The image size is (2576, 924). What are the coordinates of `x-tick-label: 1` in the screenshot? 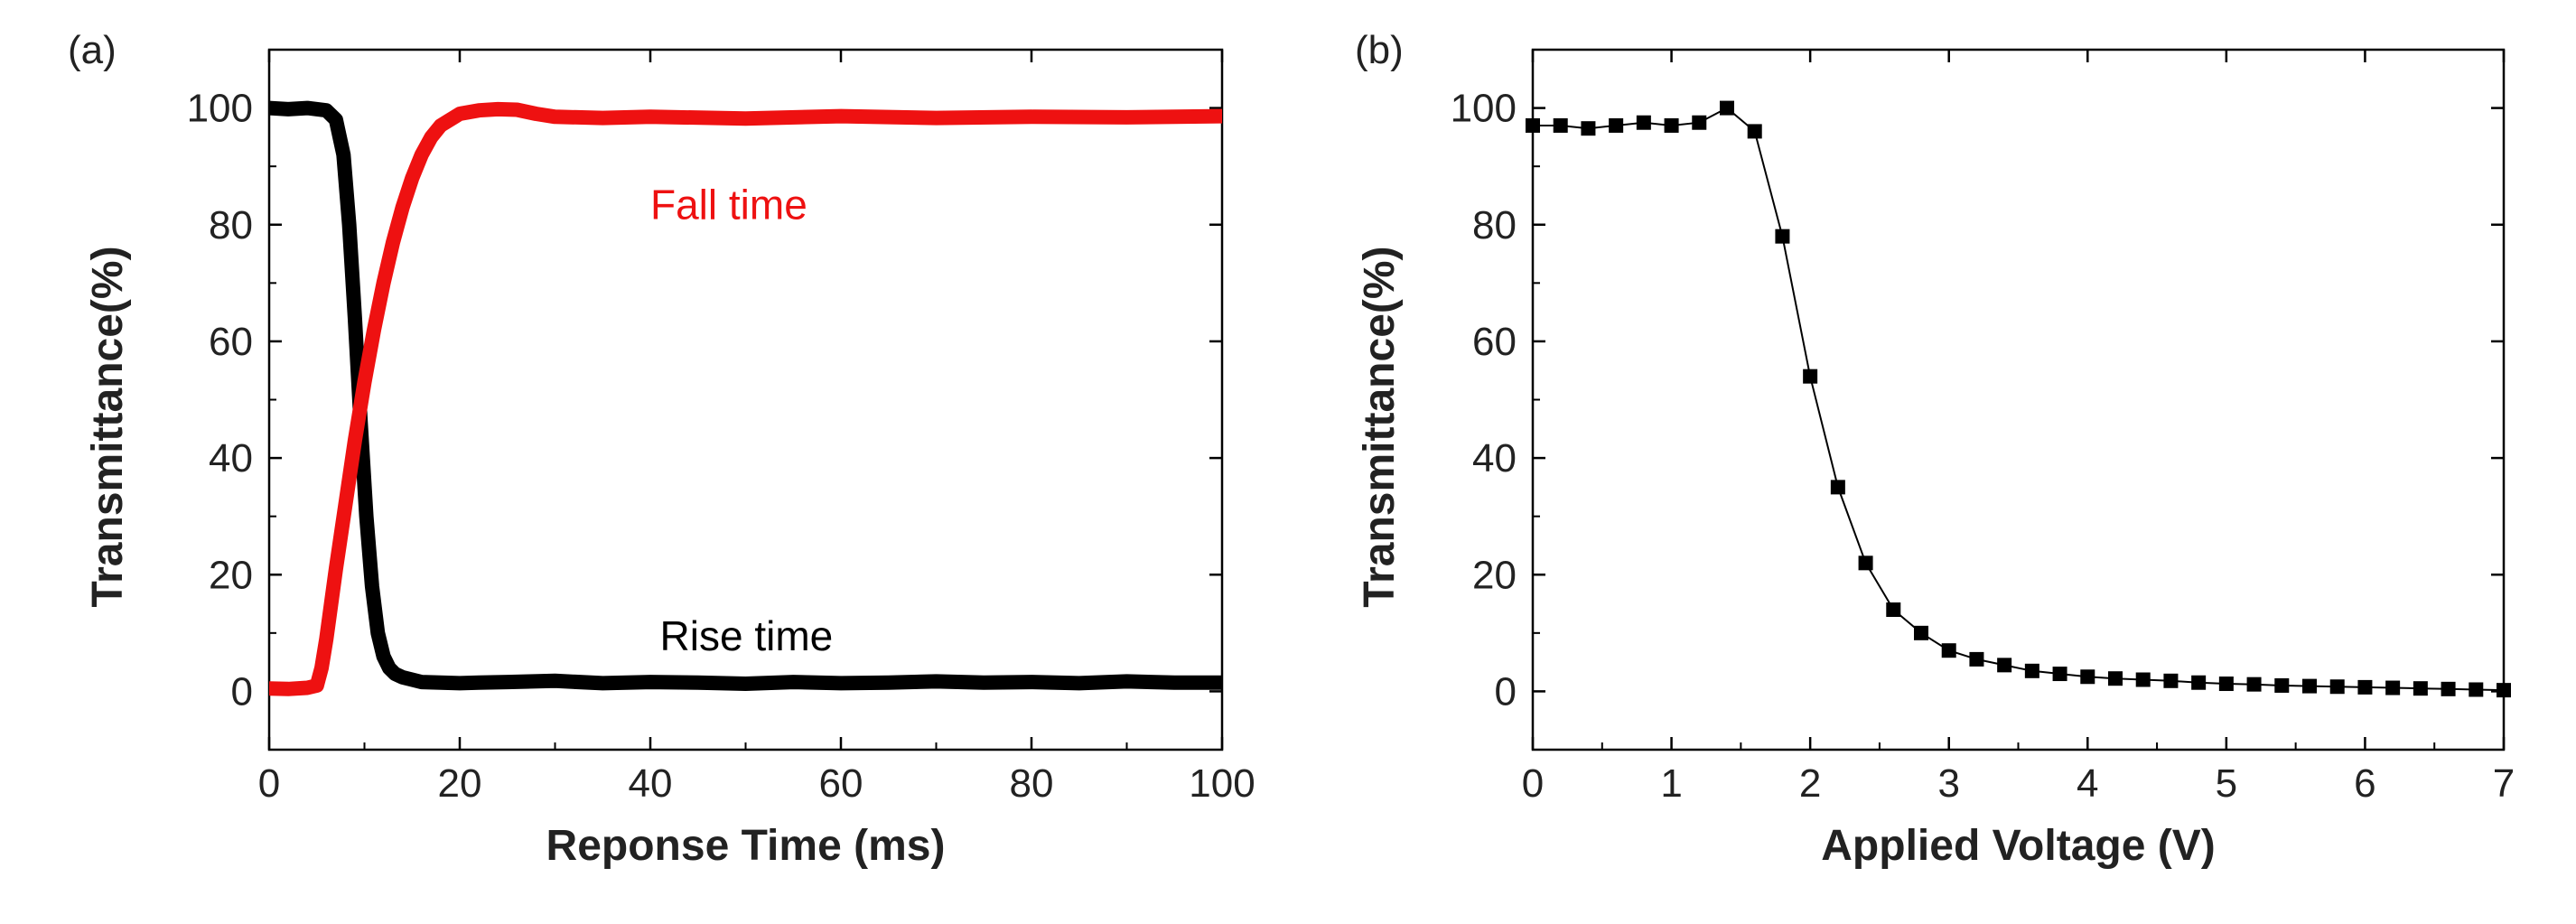 It's located at (1671, 784).